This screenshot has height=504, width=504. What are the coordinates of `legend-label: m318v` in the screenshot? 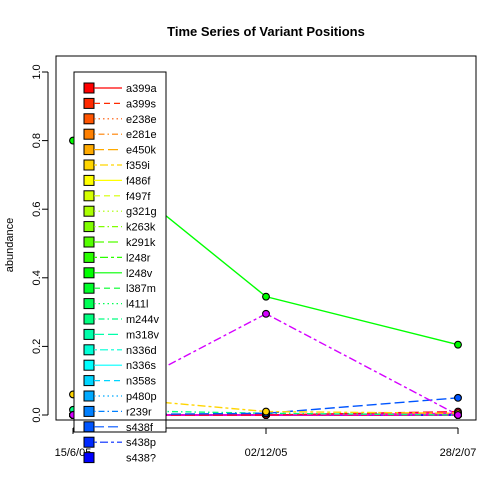 It's located at (143, 335).